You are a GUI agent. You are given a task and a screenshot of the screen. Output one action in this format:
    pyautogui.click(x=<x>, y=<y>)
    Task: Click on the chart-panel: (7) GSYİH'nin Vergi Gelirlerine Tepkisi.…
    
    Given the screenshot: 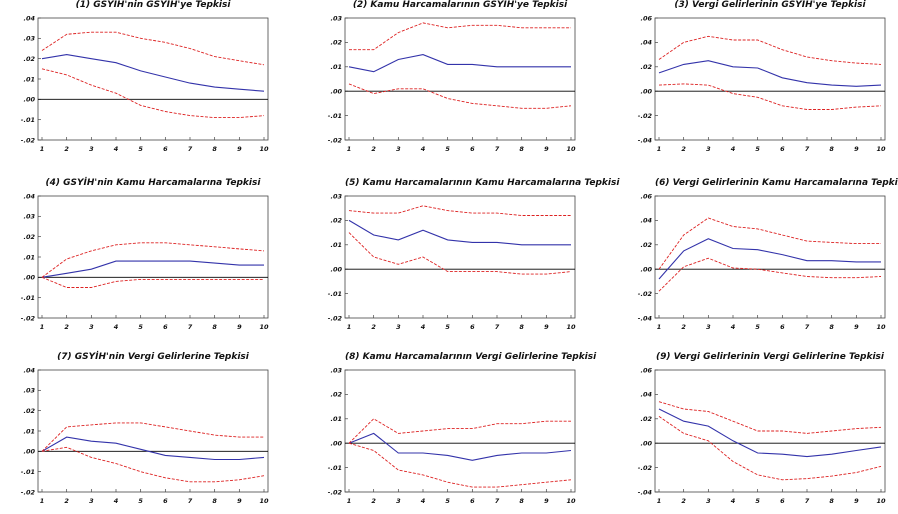 What is the action you would take?
    pyautogui.click(x=145, y=431)
    